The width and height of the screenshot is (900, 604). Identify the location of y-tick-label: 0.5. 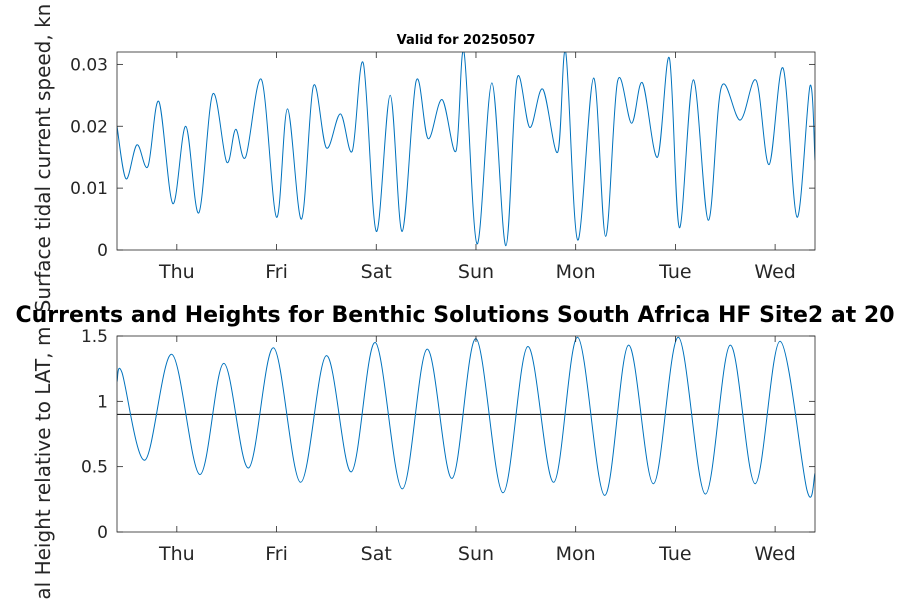
(94, 468).